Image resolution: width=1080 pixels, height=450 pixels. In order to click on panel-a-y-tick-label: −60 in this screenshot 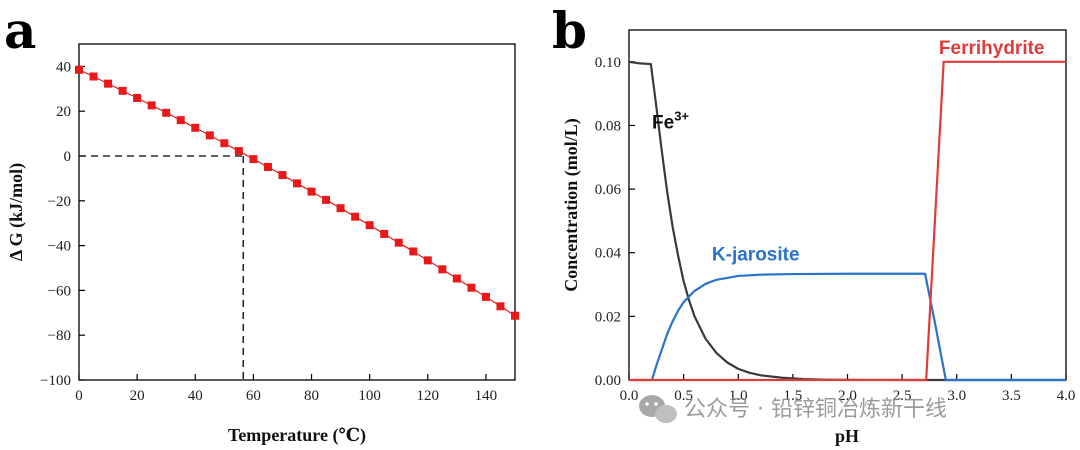, I will do `click(59, 291)`.